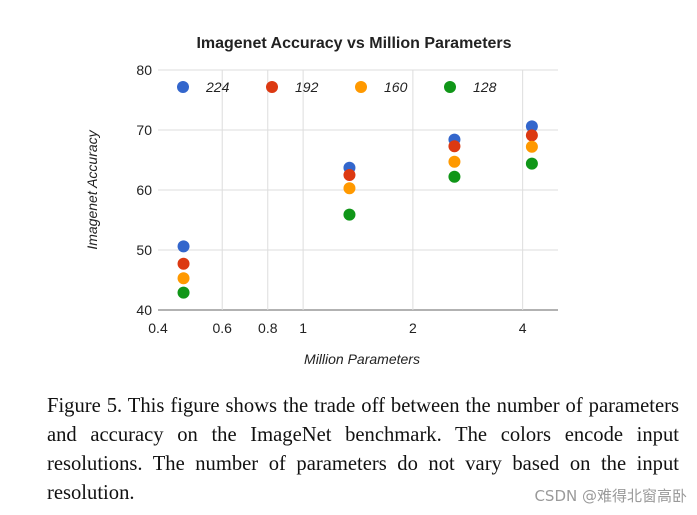  Describe the element at coordinates (268, 328) in the screenshot. I see `x-tick-label: 0.8` at that location.